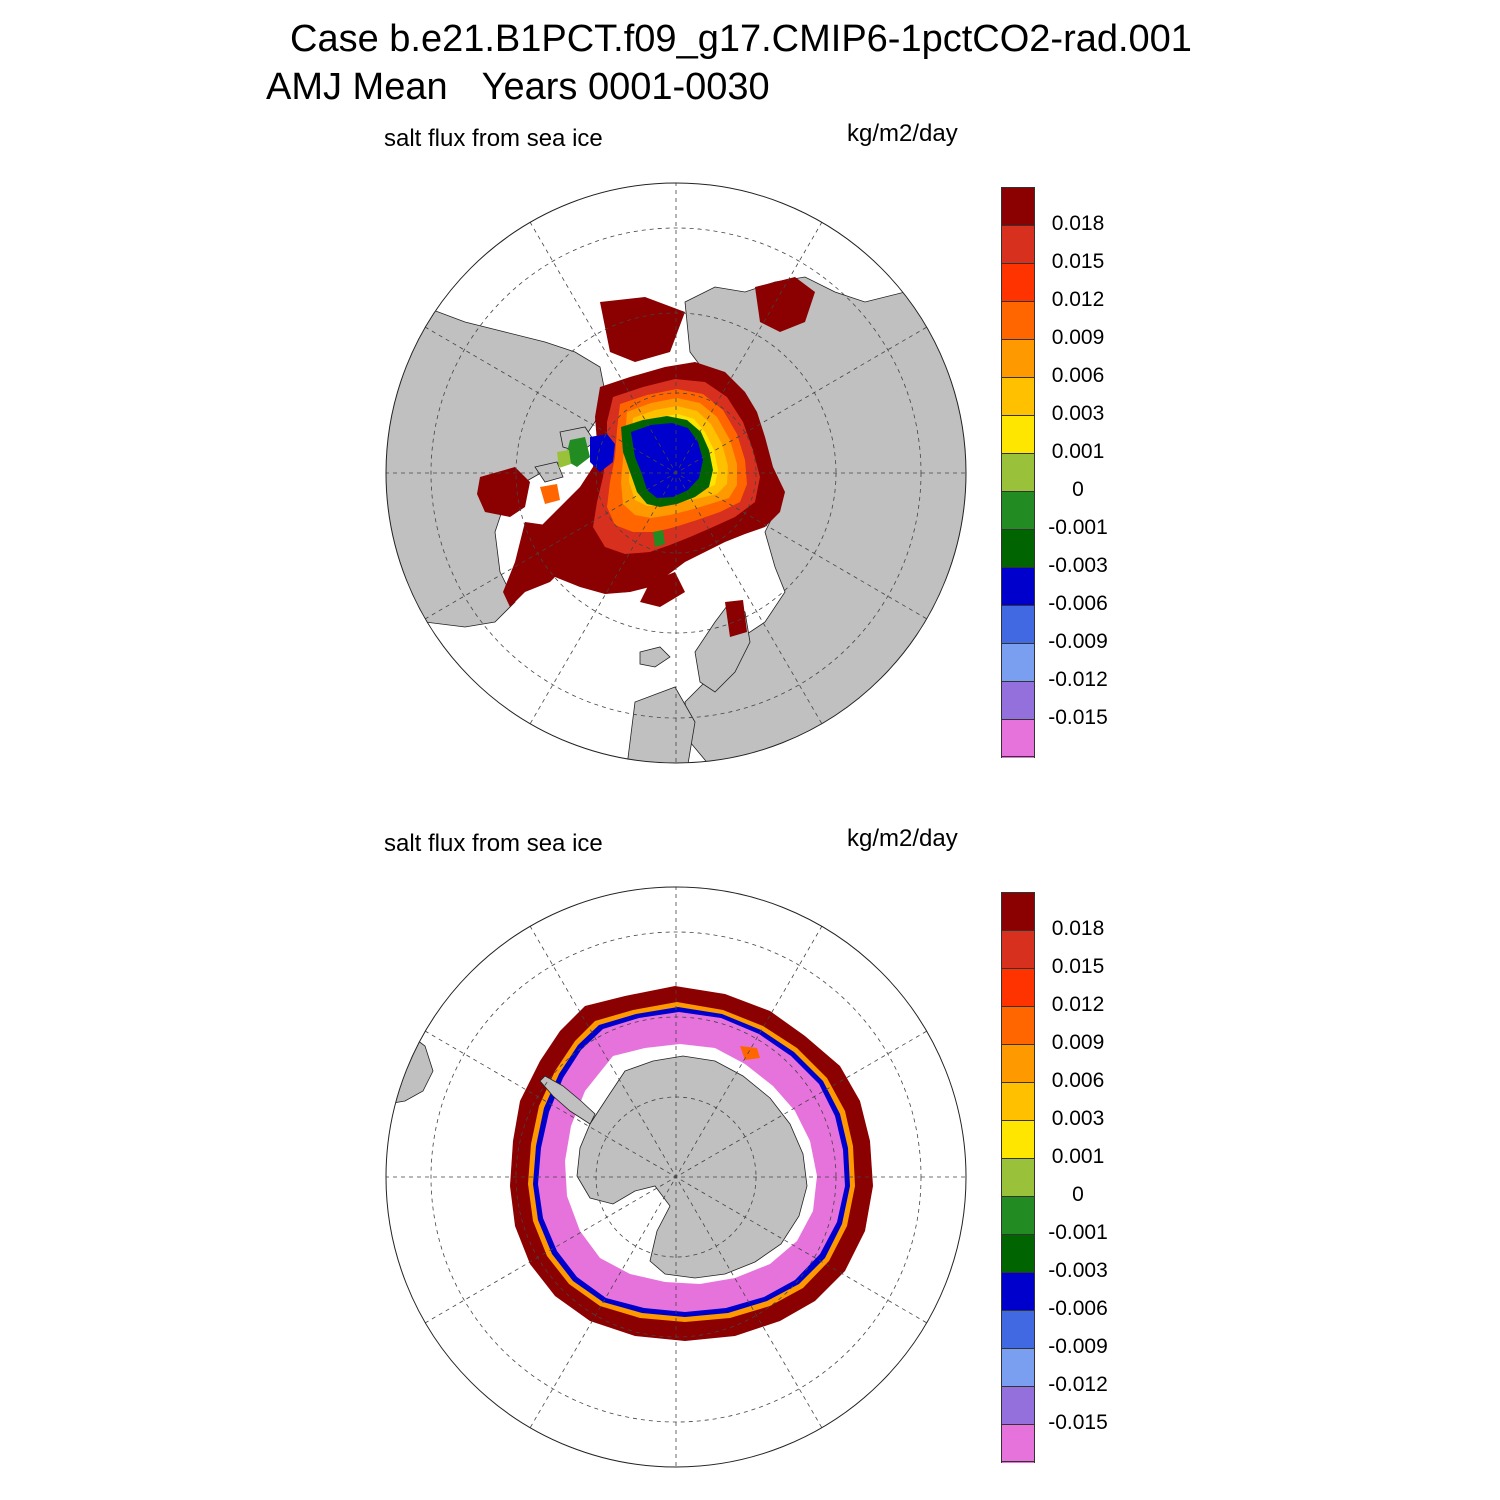  What do you see at coordinates (1078, 928) in the screenshot?
I see `south-colorbar-tick-label: 0.018` at bounding box center [1078, 928].